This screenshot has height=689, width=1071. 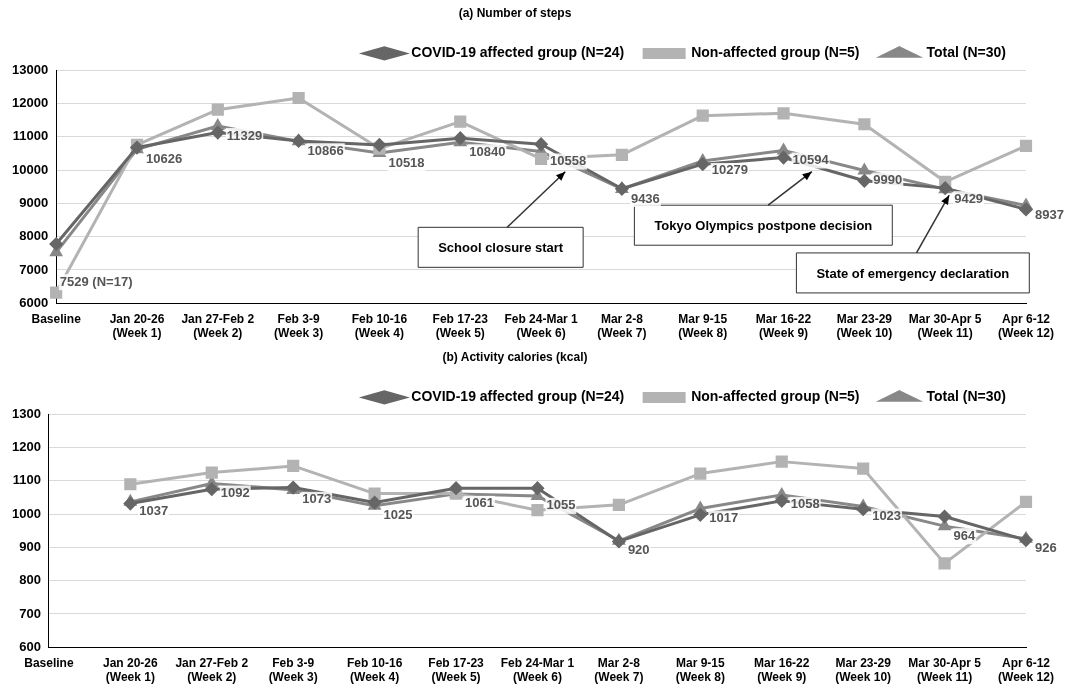 What do you see at coordinates (244, 135) in the screenshot?
I see `data-label: 11329` at bounding box center [244, 135].